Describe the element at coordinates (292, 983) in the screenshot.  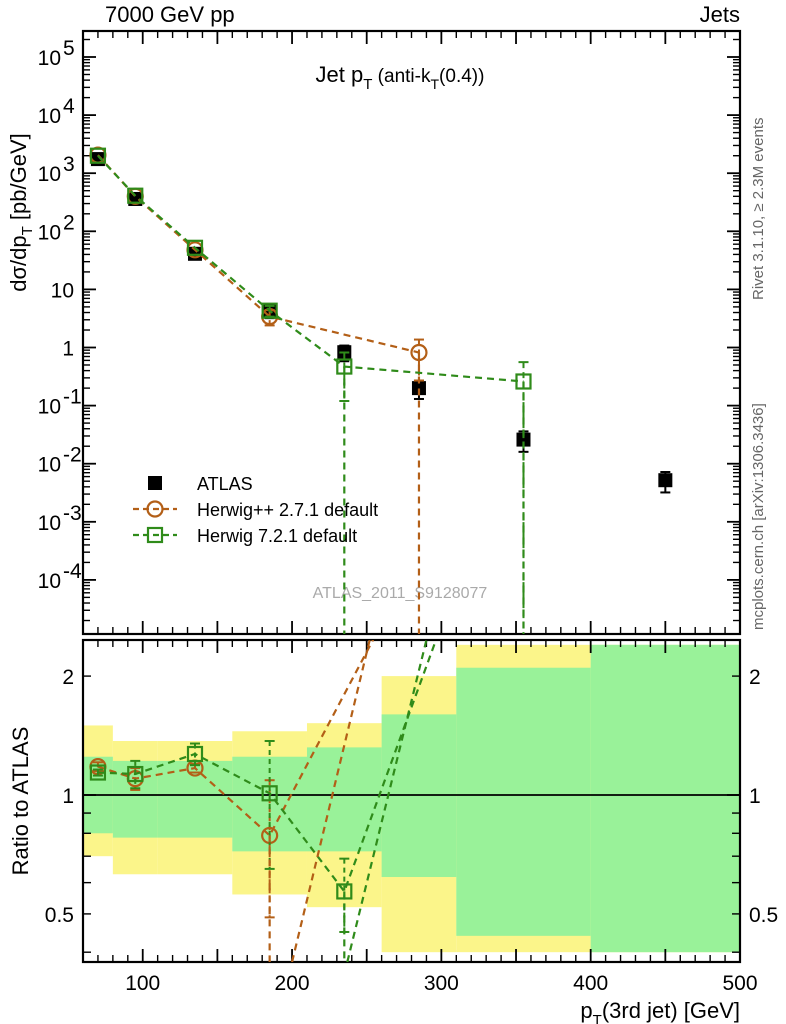
I see `x-tick-label: 200` at that location.